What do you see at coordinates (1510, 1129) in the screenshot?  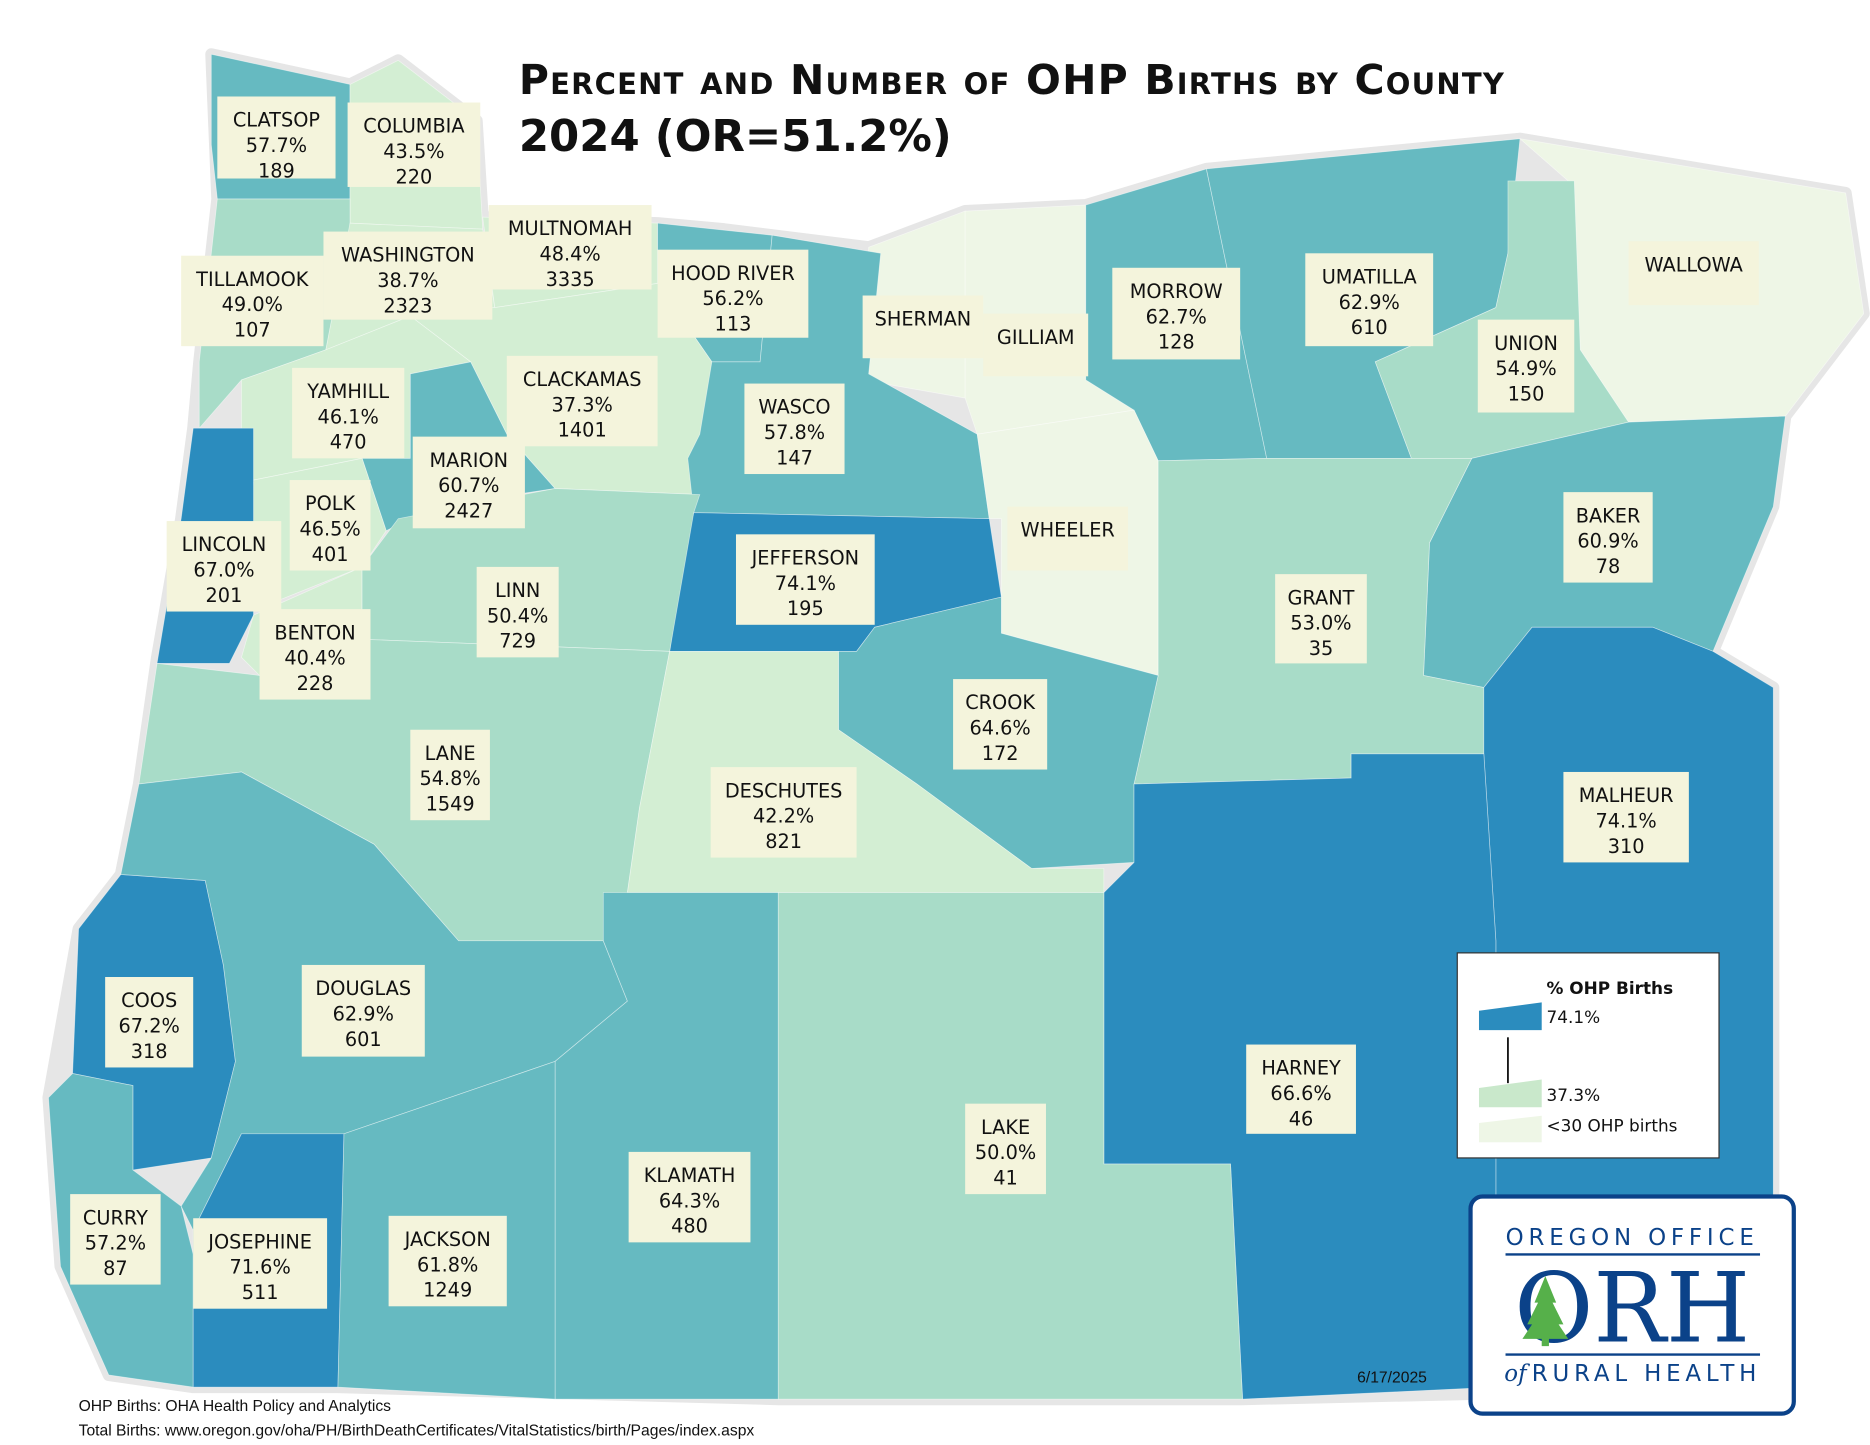 I see `legend-swatch-low-births` at bounding box center [1510, 1129].